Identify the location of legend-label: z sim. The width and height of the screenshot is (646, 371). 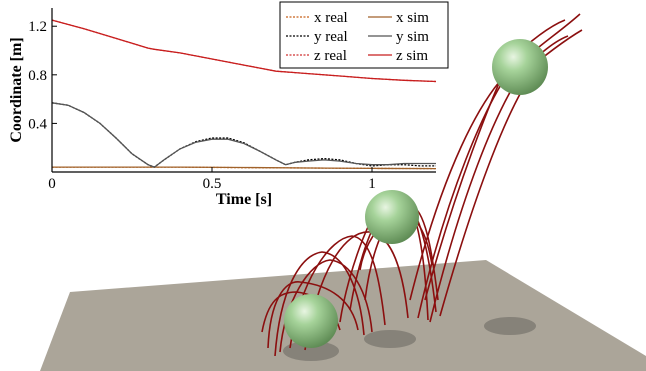
(412, 56).